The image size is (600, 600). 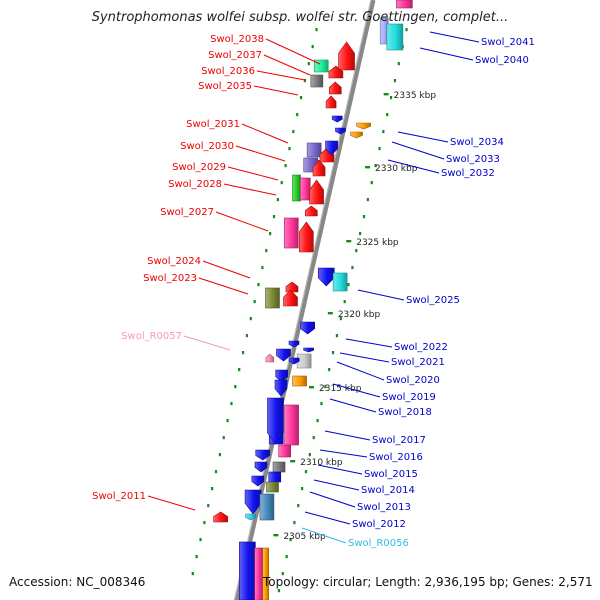 I want to click on gene-label-left: Swol_2027, so click(x=187, y=212).